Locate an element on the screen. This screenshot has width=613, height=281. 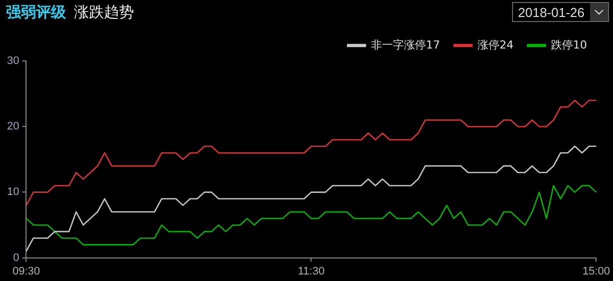
y-tick-label: 10 is located at coordinates (13, 192).